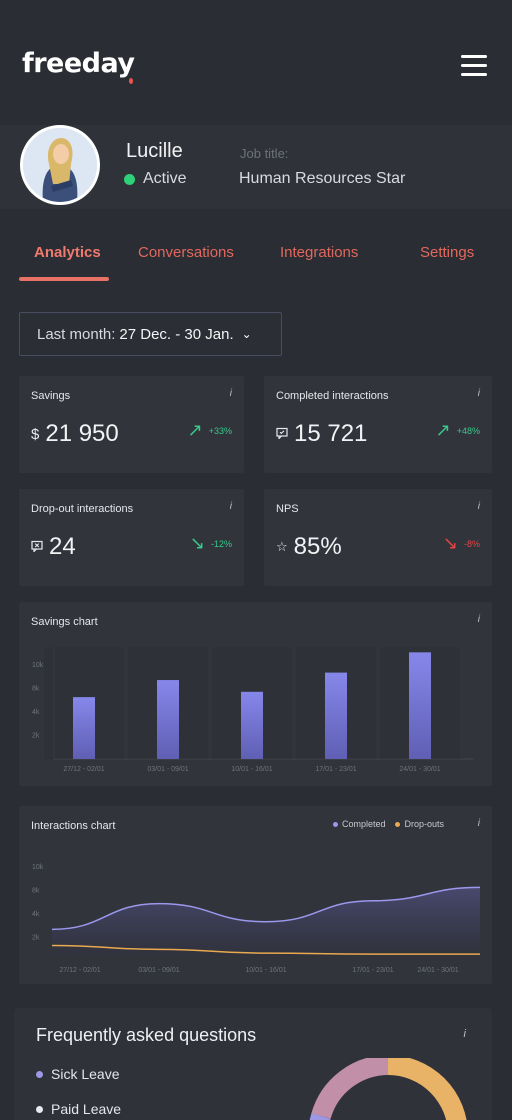 This screenshot has height=1120, width=512. I want to click on user-name: Lucille, so click(154, 151).